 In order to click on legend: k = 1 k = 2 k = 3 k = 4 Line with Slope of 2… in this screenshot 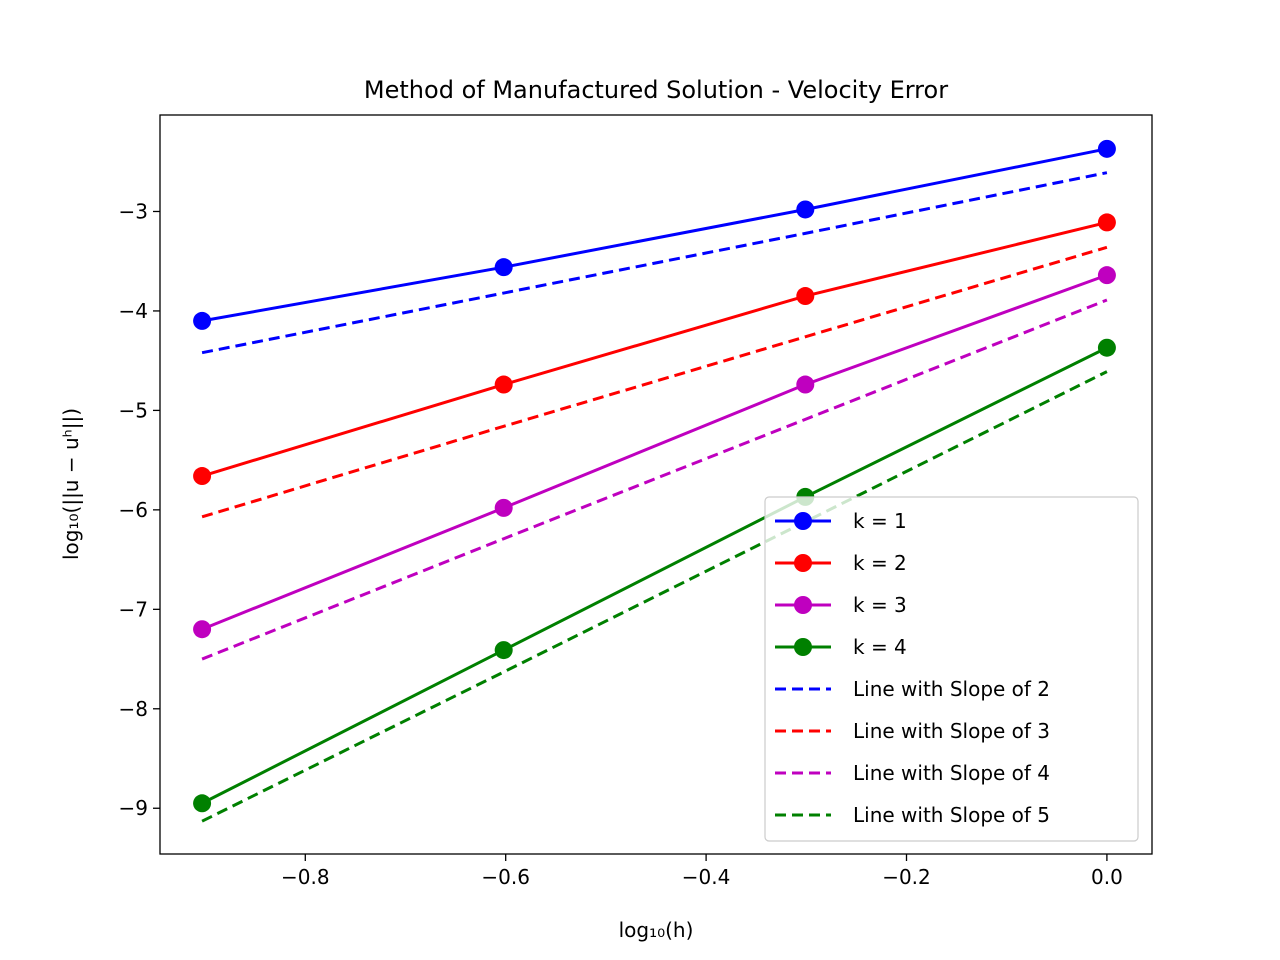, I will do `click(951, 669)`.